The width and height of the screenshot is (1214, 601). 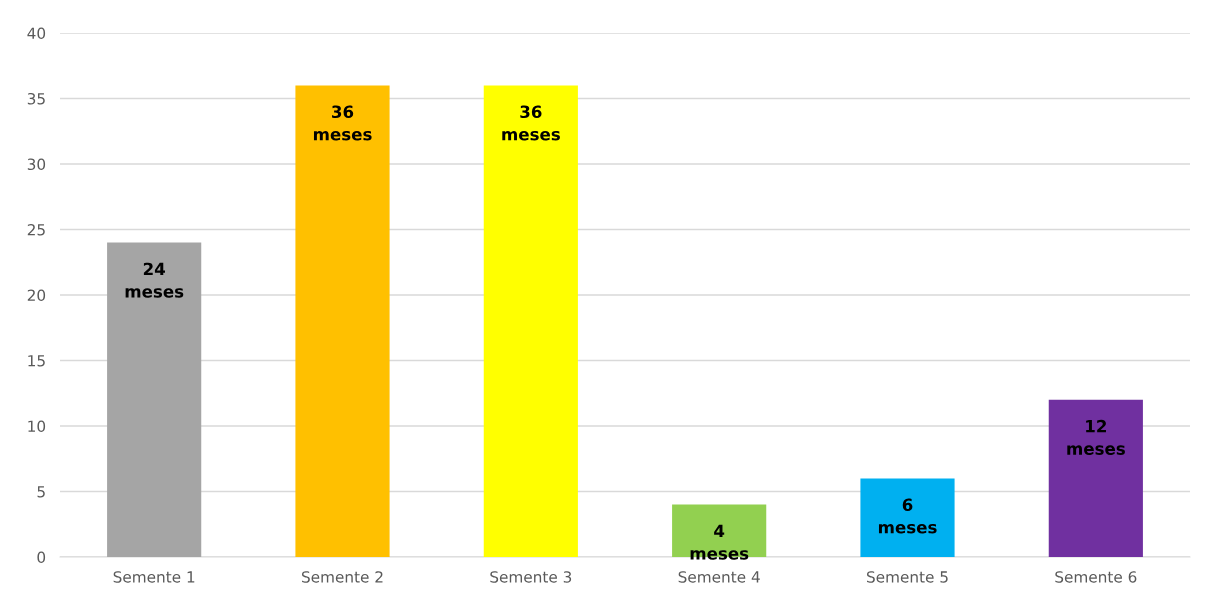 What do you see at coordinates (36, 295) in the screenshot?
I see `y-tick-label: 20` at bounding box center [36, 295].